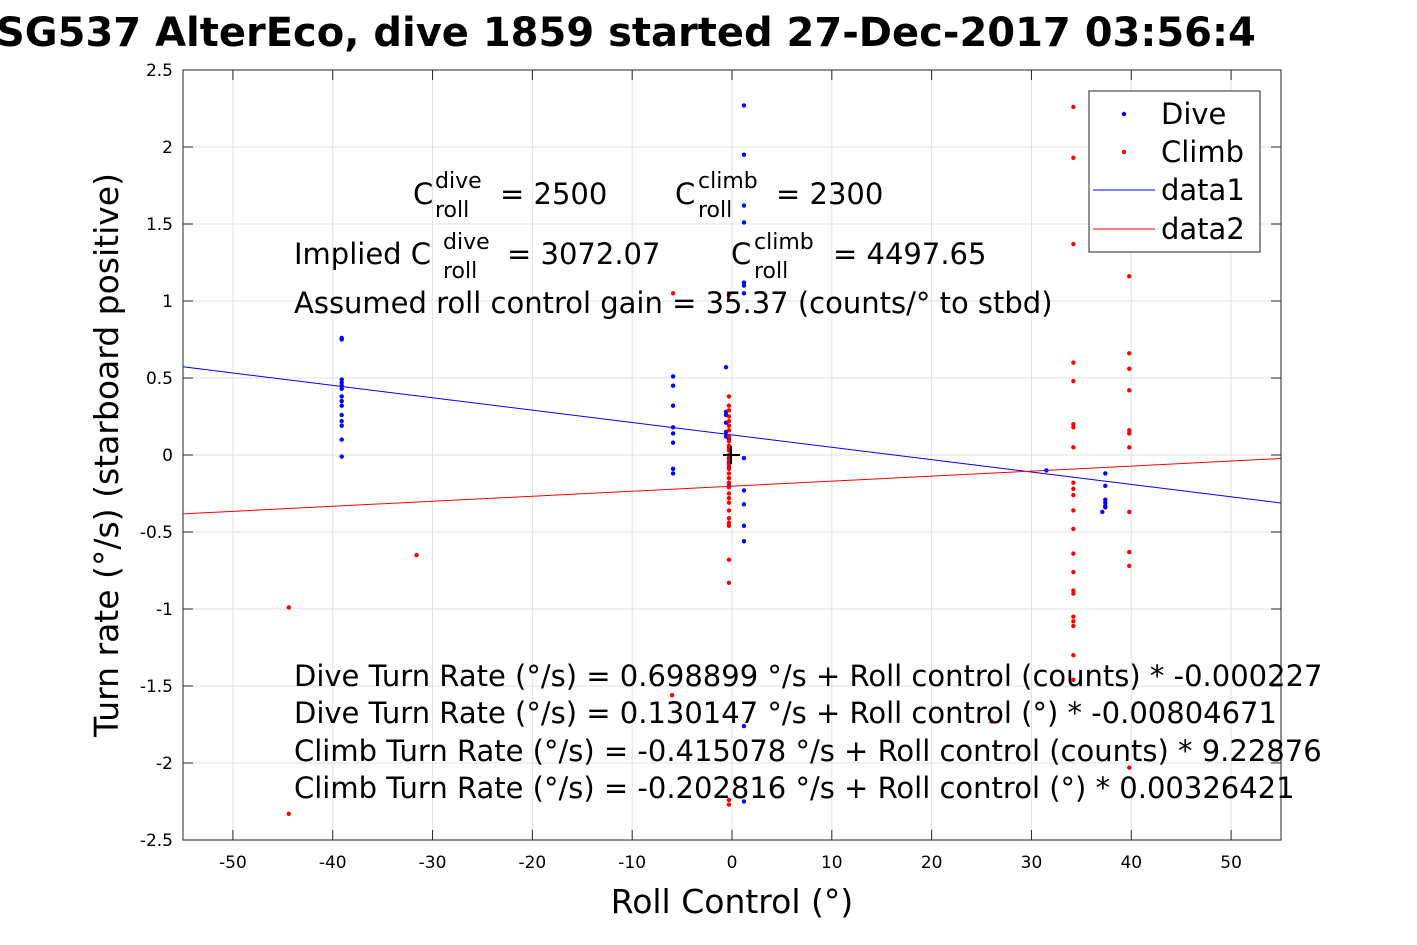 The height and width of the screenshot is (945, 1417). What do you see at coordinates (106, 455) in the screenshot?
I see `y-axis-label: Turn rate (°/s) (starboard positive)` at bounding box center [106, 455].